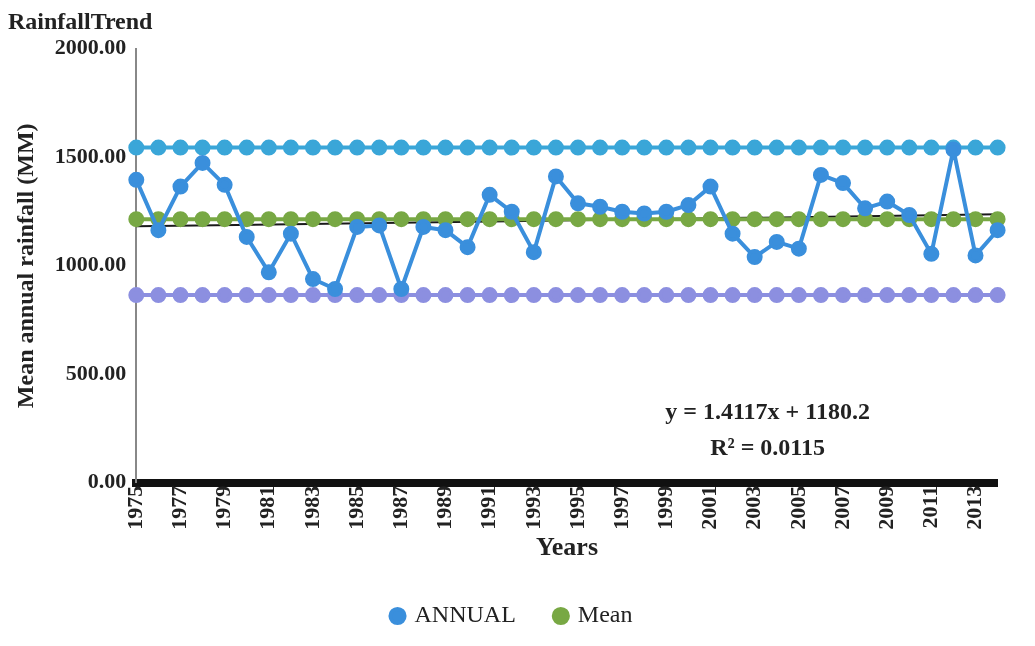  Describe the element at coordinates (974, 507) in the screenshot. I see `x-tick-label: 2013` at that location.